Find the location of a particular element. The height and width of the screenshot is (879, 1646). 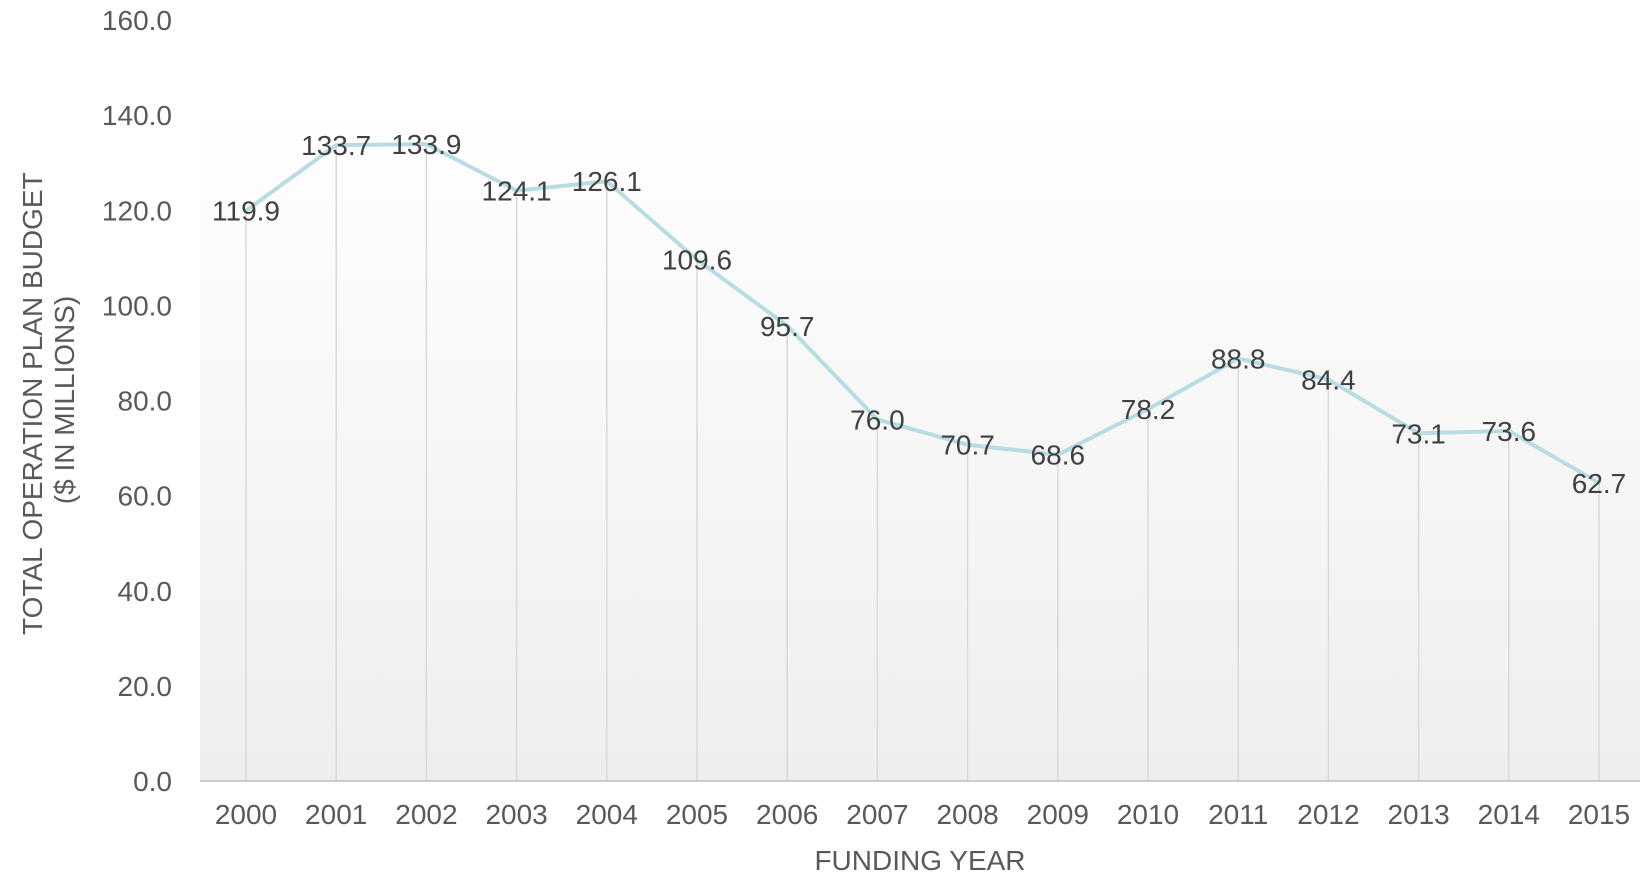

data-label: 78.2 is located at coordinates (1148, 409).